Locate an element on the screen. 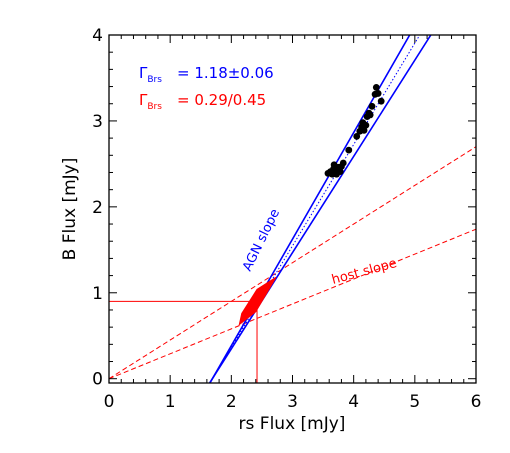  legend-entry-host: ΓBrs = 0.29/0.45 is located at coordinates (202, 101).